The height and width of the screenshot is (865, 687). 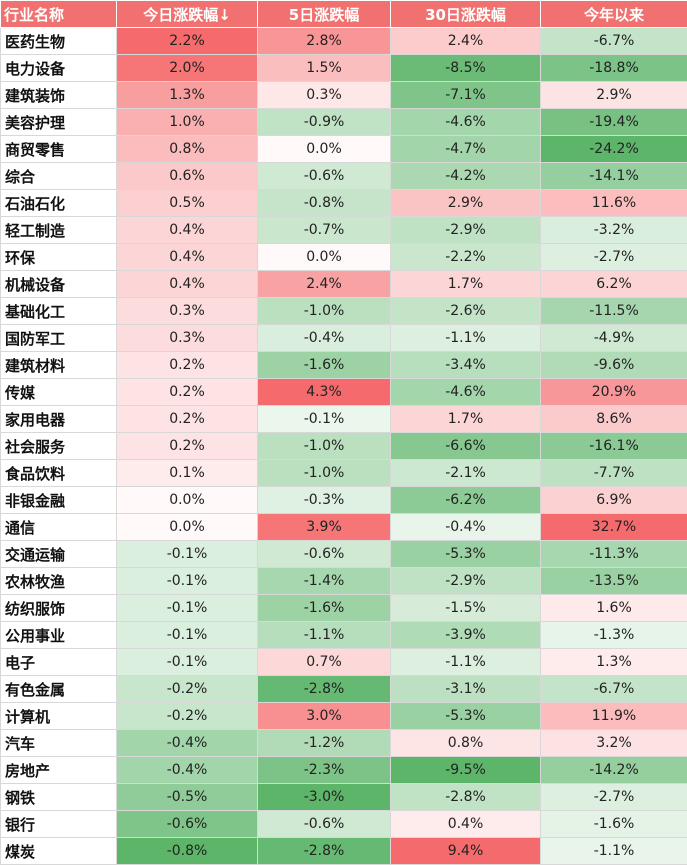 I want to click on ytd-change-cell: -11.5%, so click(x=613, y=311).